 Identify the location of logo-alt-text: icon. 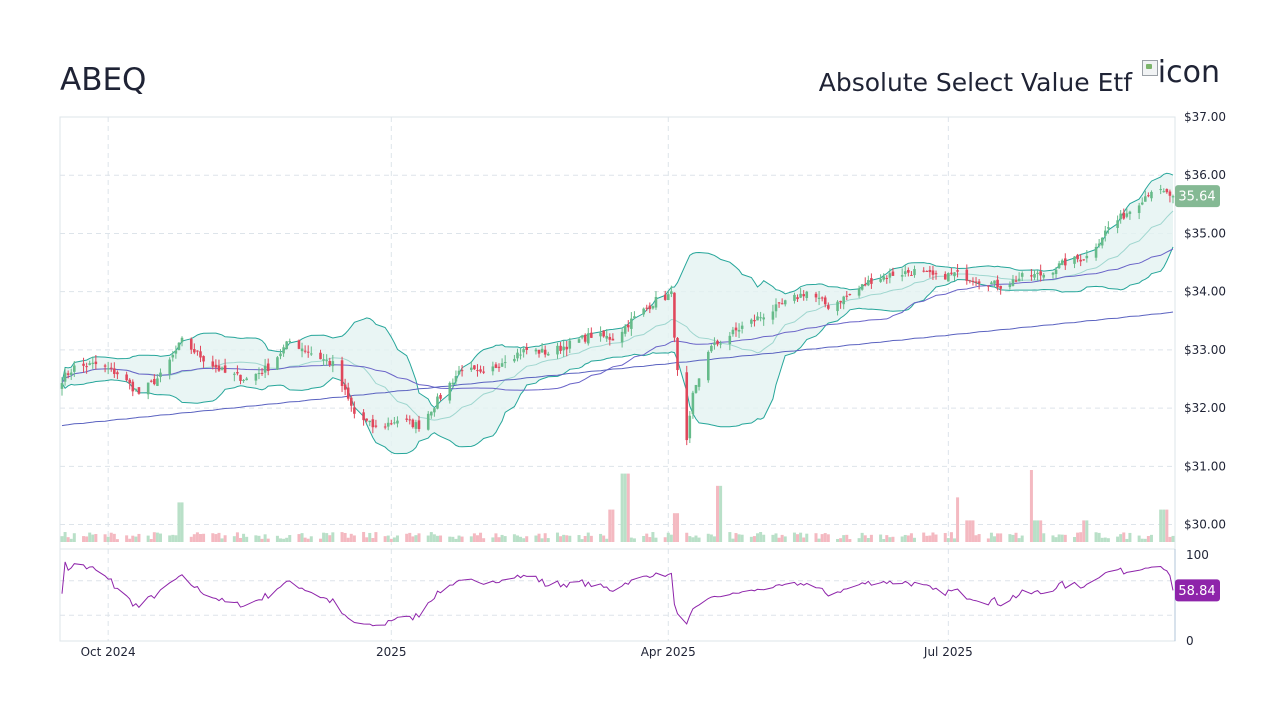
(1188, 72).